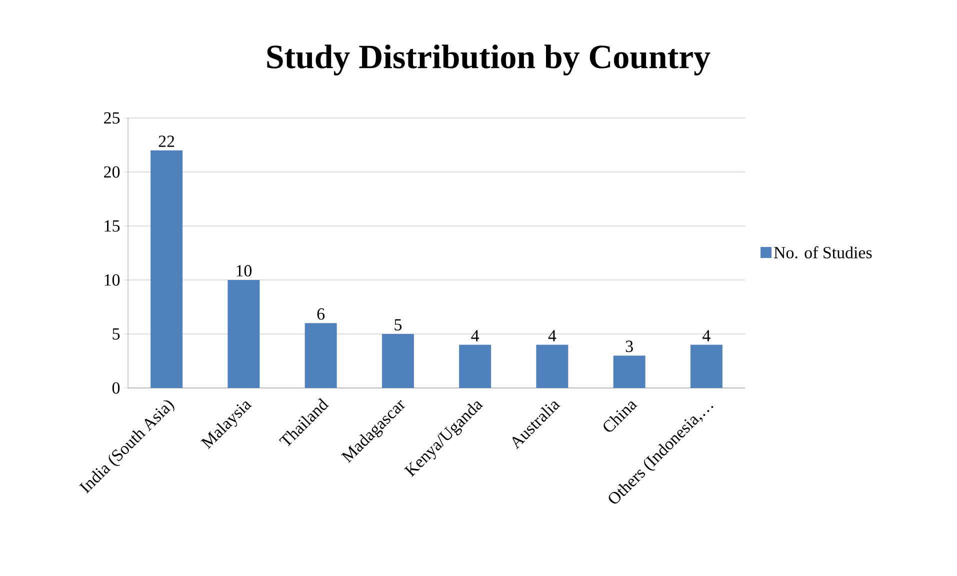 The height and width of the screenshot is (576, 957). Describe the element at coordinates (629, 346) in the screenshot. I see `data-label: 3` at that location.